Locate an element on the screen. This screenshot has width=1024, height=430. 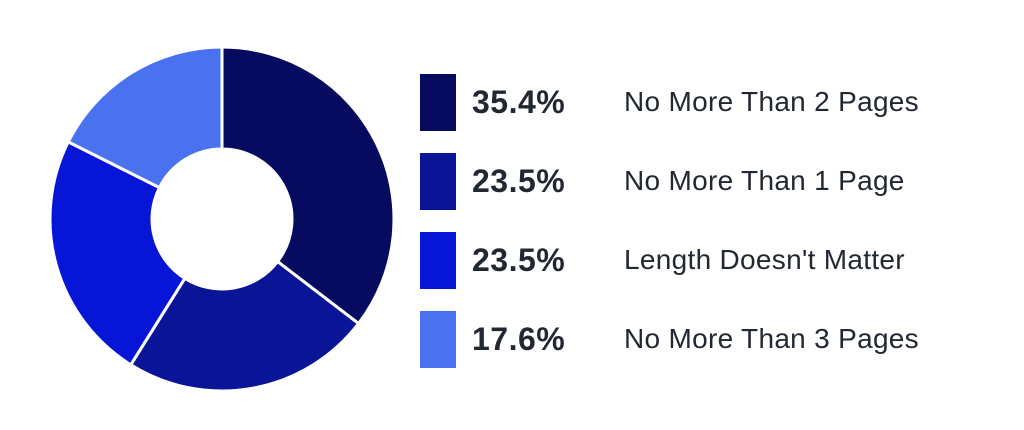
legend-item: 17.6% No More Than 3 Pages is located at coordinates (715, 339).